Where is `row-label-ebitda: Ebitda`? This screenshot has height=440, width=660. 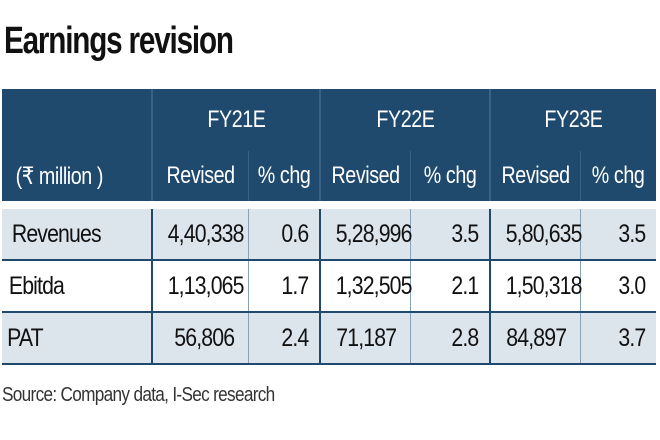
row-label-ebitda: Ebitda is located at coordinates (77, 286).